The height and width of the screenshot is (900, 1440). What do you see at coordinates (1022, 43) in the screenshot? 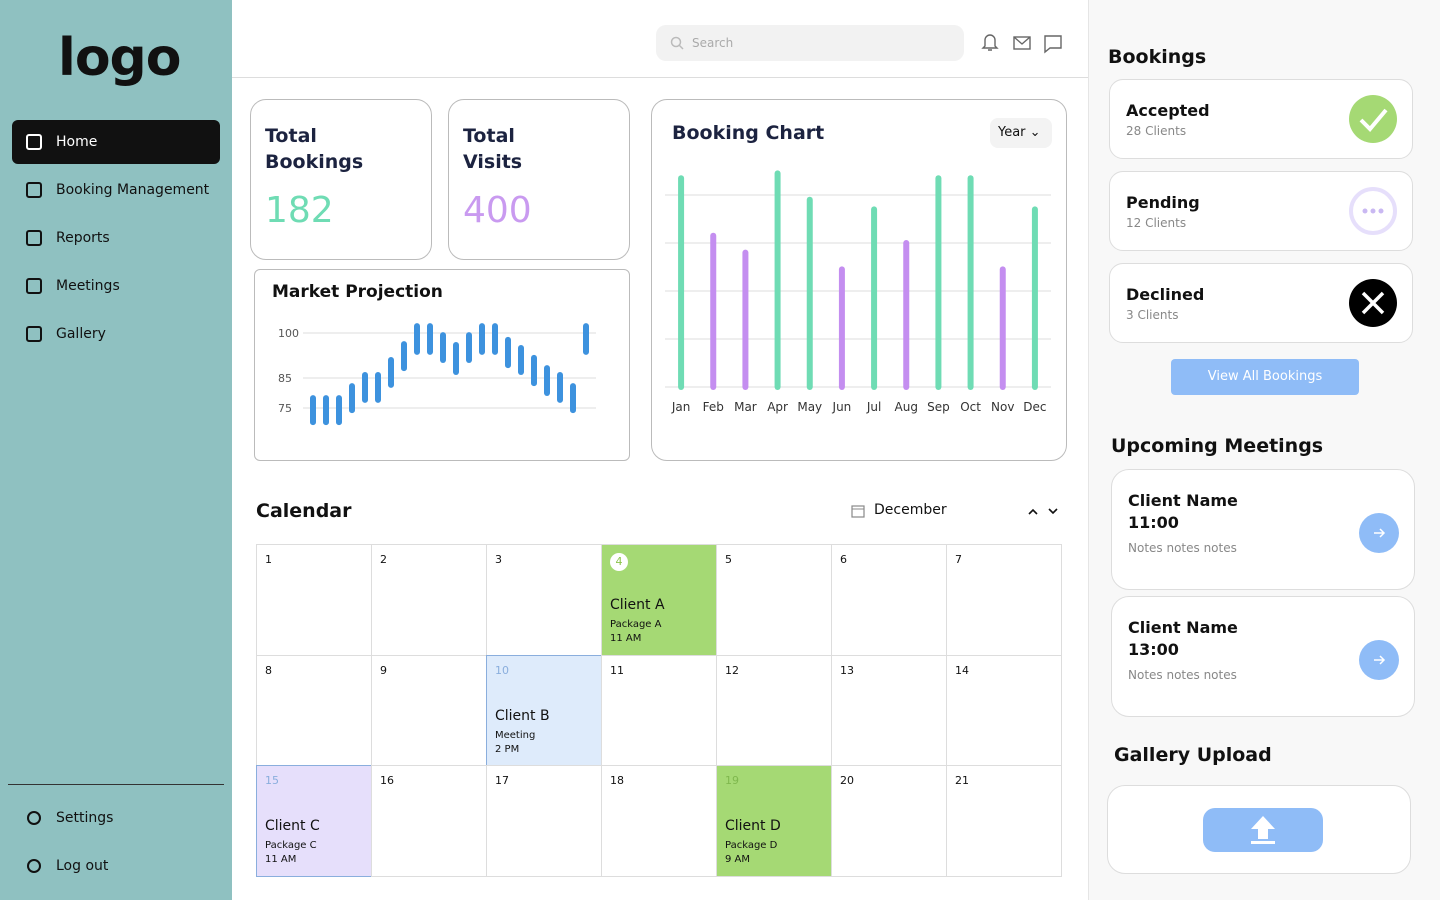
I see `header-icons` at bounding box center [1022, 43].